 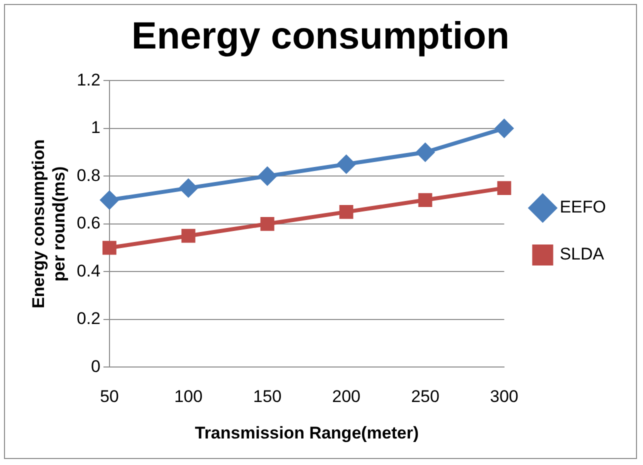 I want to click on y-tick-label: 0.8, so click(x=88, y=175).